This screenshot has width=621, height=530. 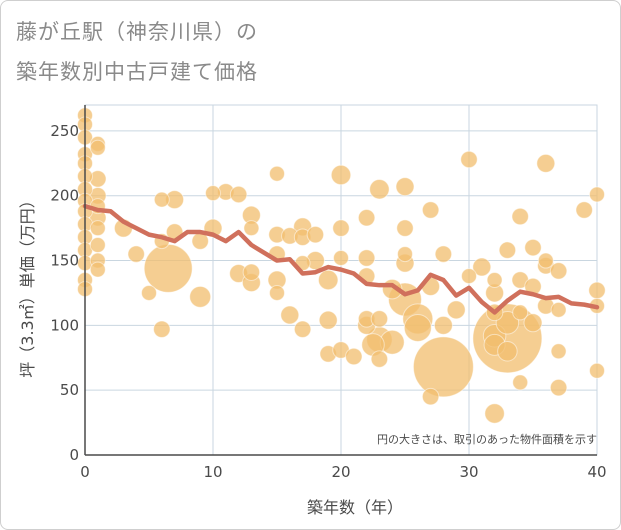 I want to click on x-tick-label: 10, so click(x=212, y=472).